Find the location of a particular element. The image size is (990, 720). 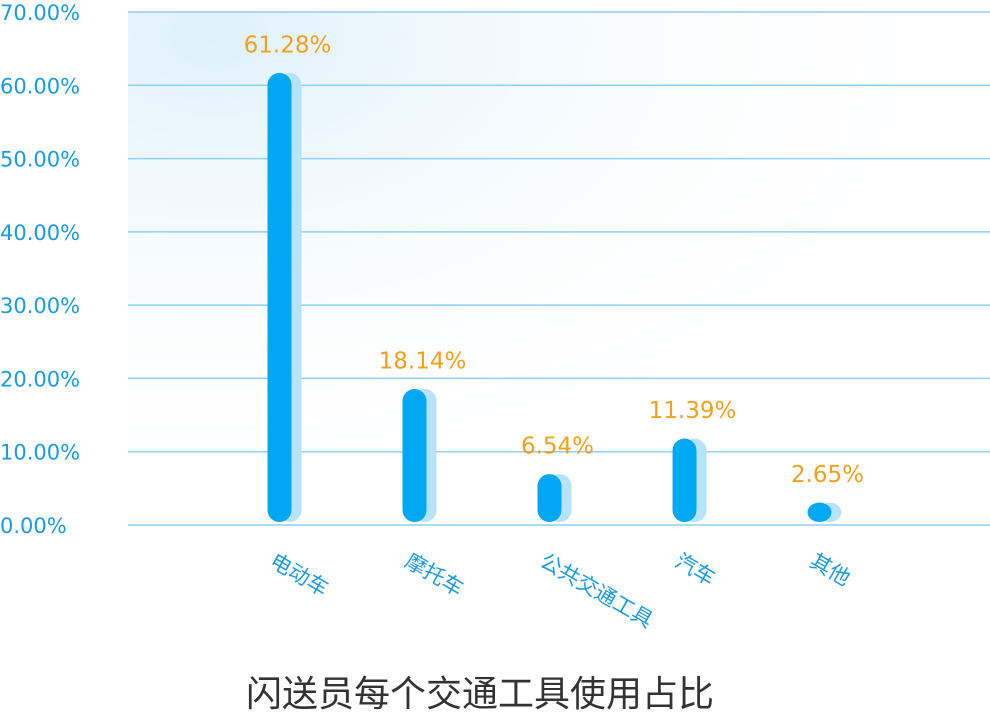

y-tick-label: 40.00% is located at coordinates (40, 233).